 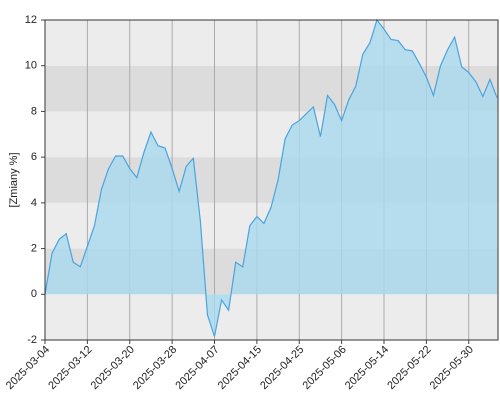 What do you see at coordinates (32, 340) in the screenshot?
I see `y-tick-label: -2` at bounding box center [32, 340].